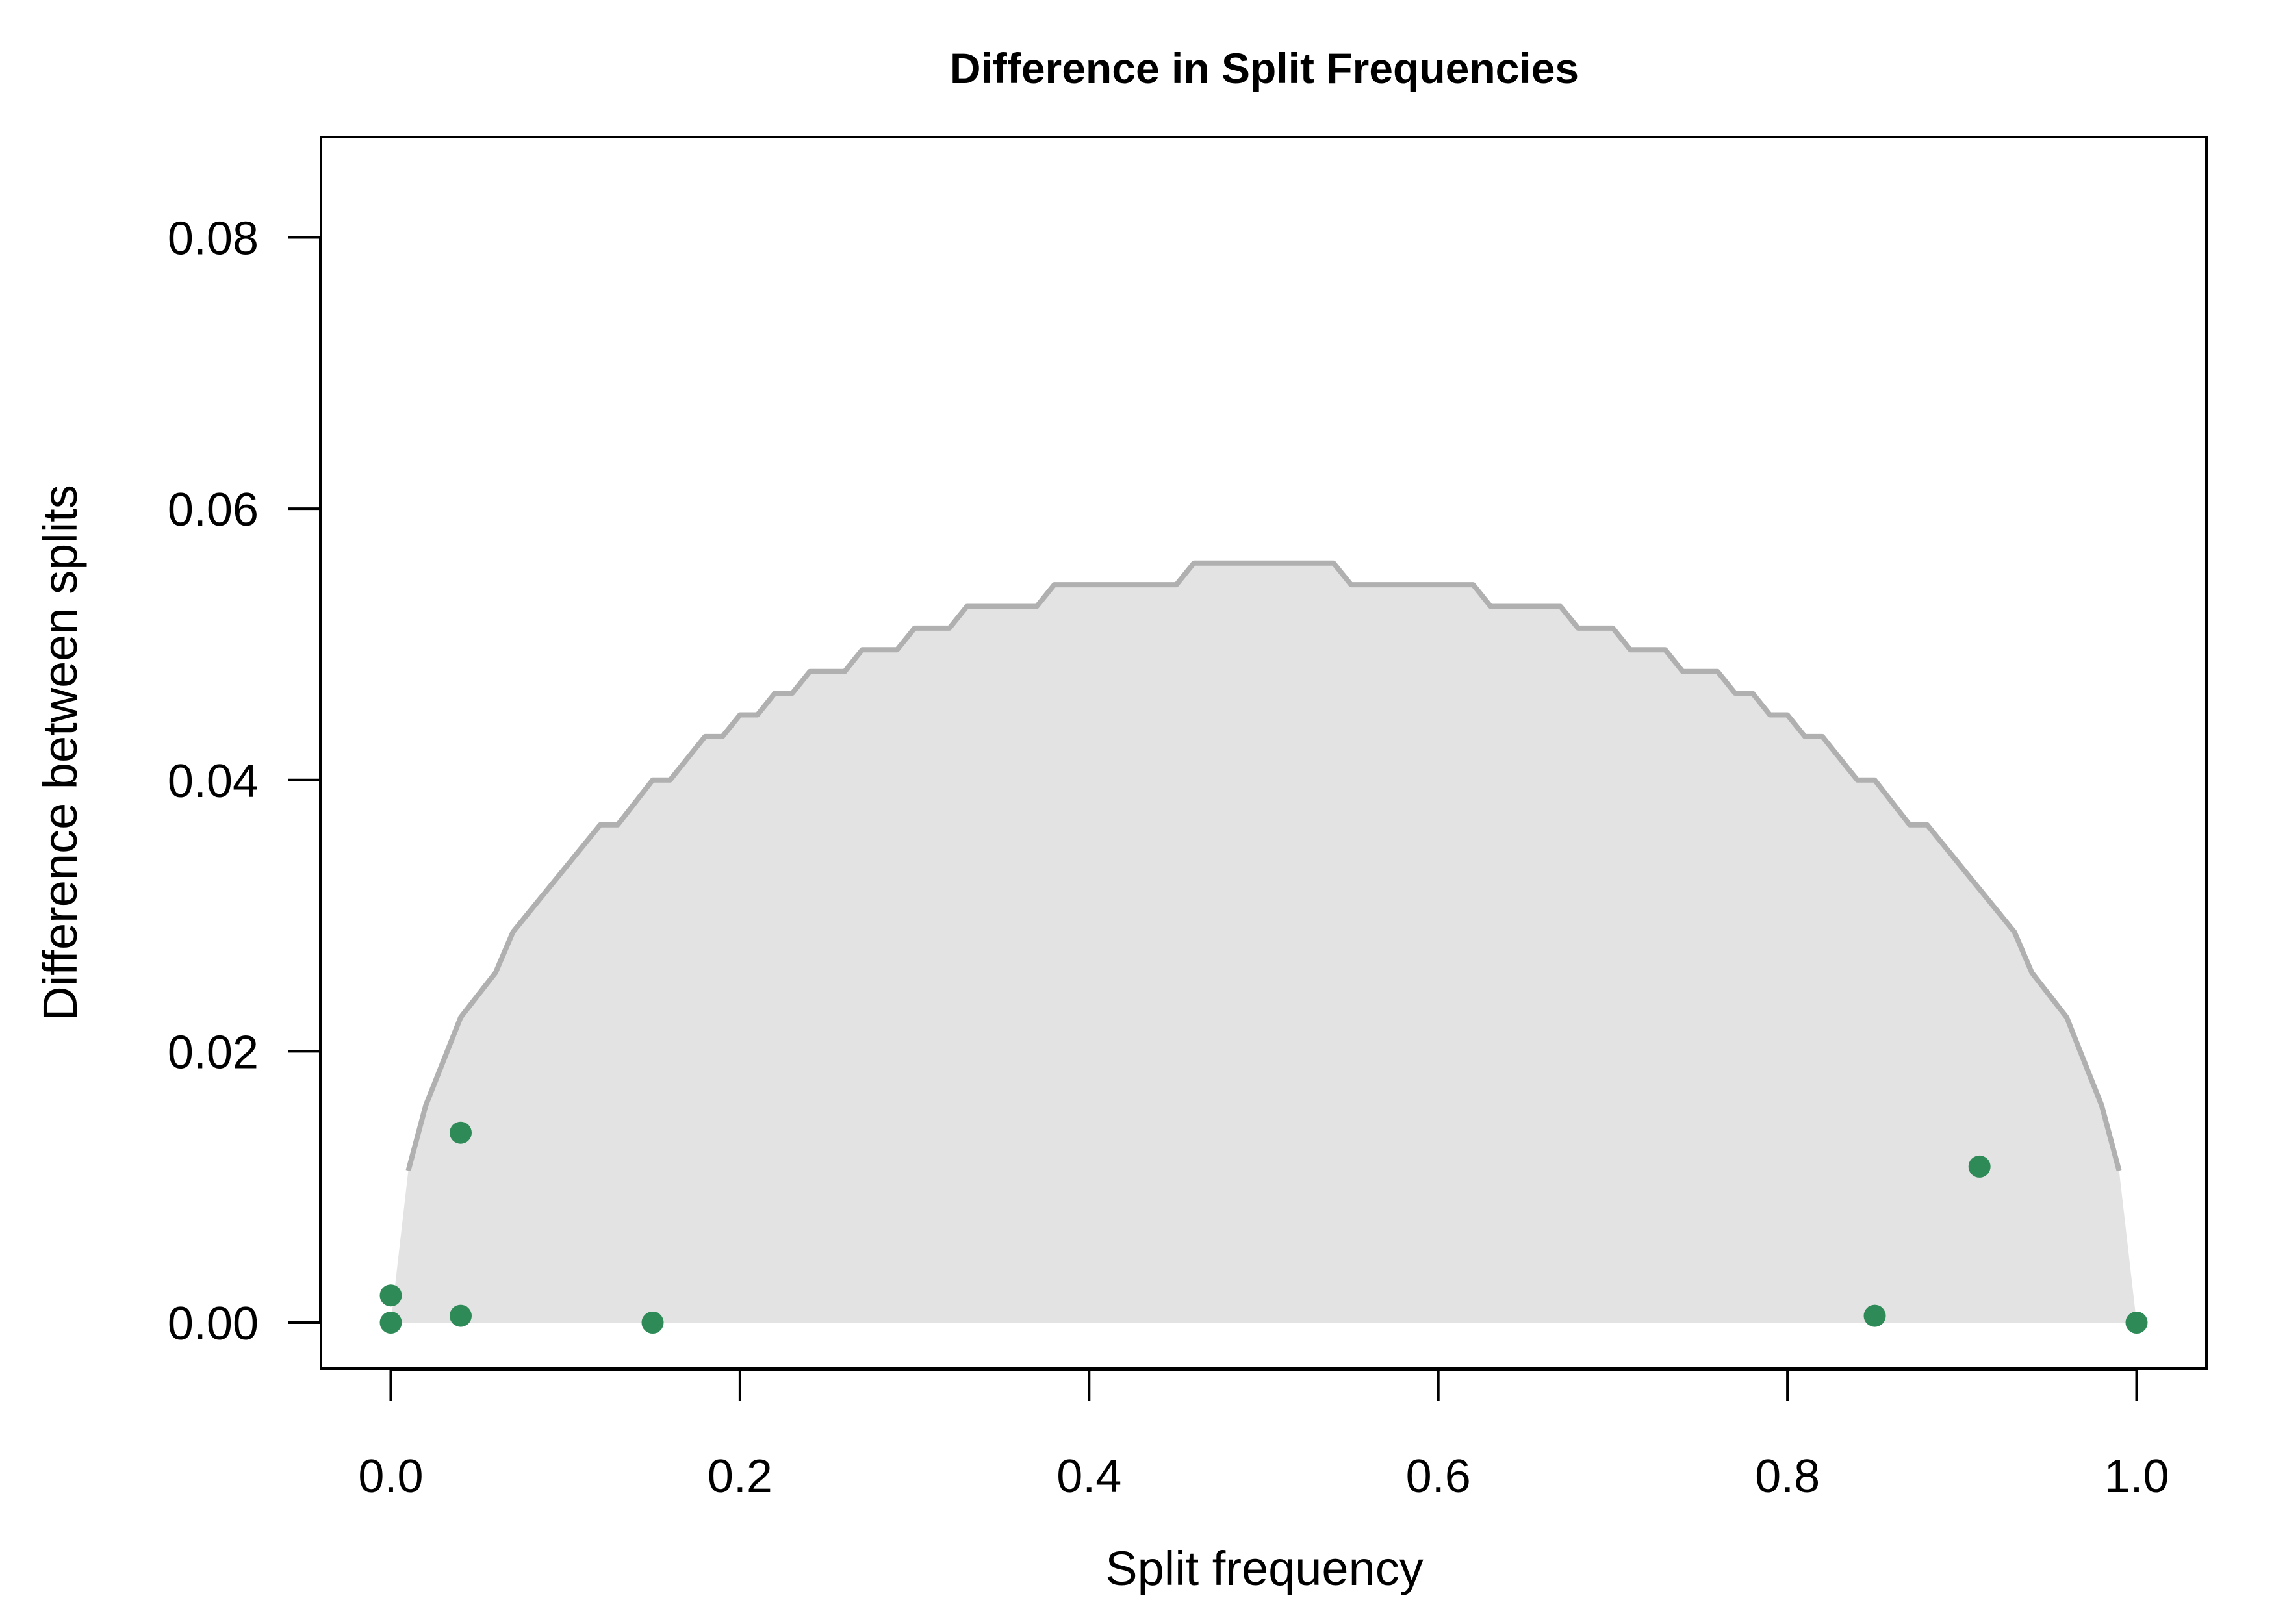 The height and width of the screenshot is (1624, 2274). I want to click on x-tick-label: 0.6, so click(1438, 1477).